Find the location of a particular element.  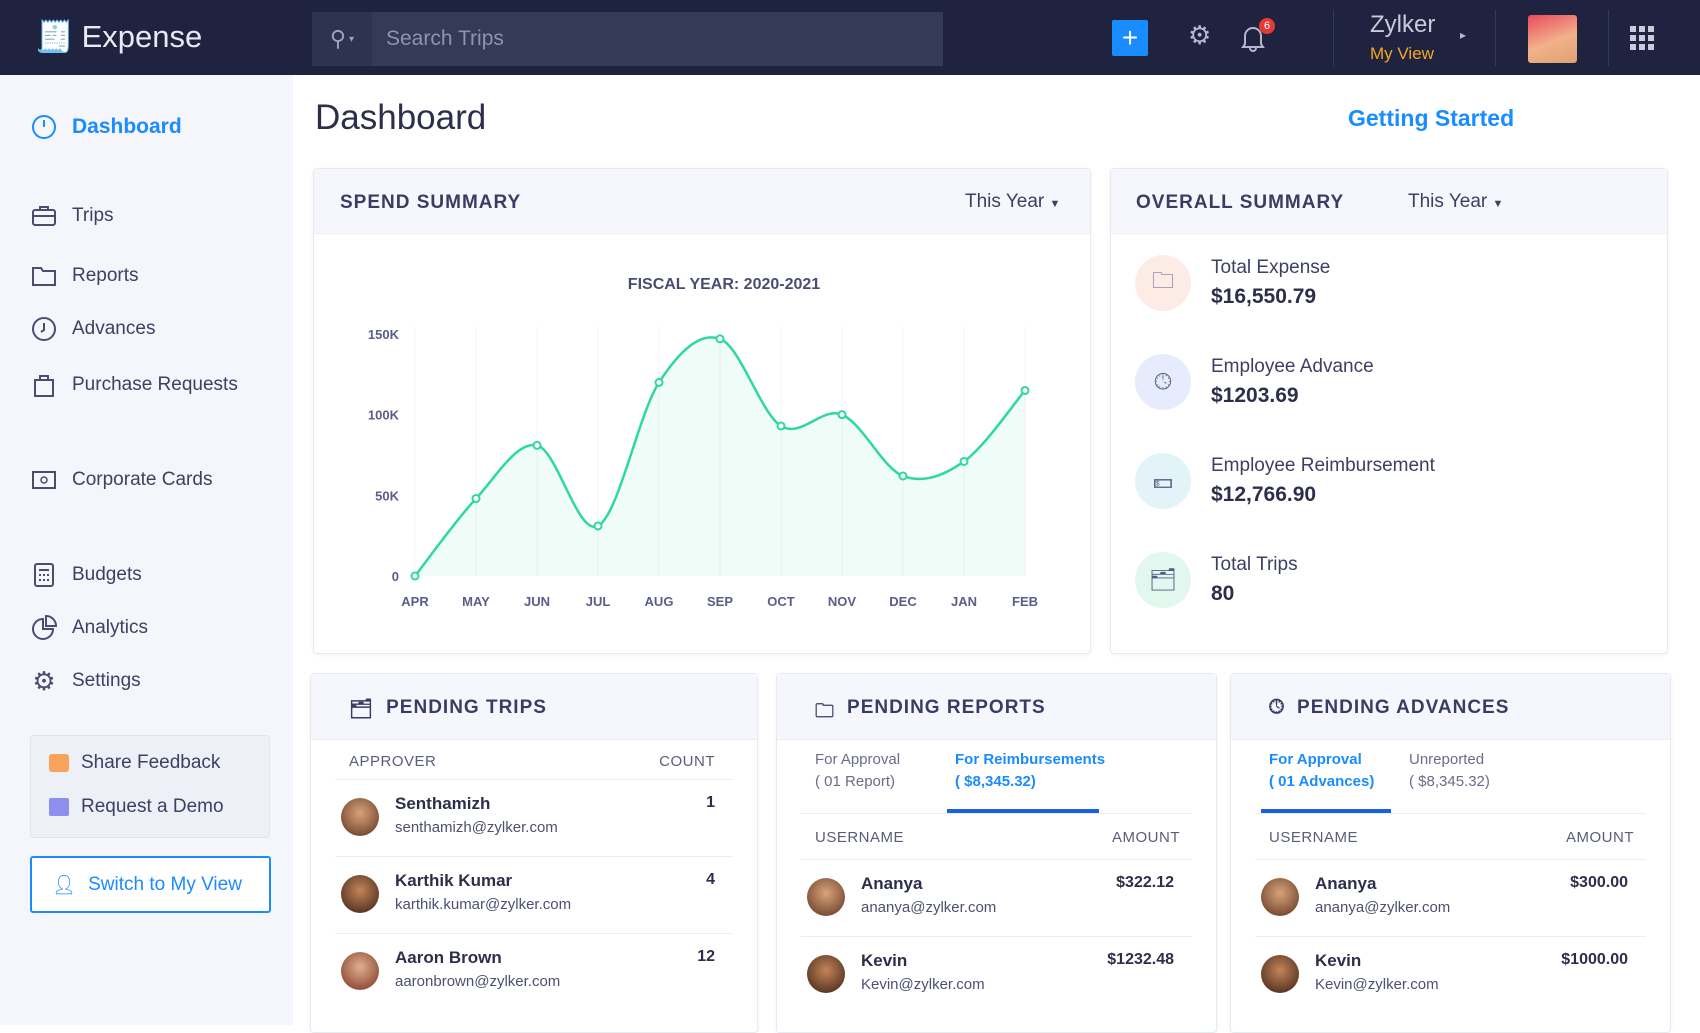

share-feedback-label: Share Feedback is located at coordinates (151, 762).